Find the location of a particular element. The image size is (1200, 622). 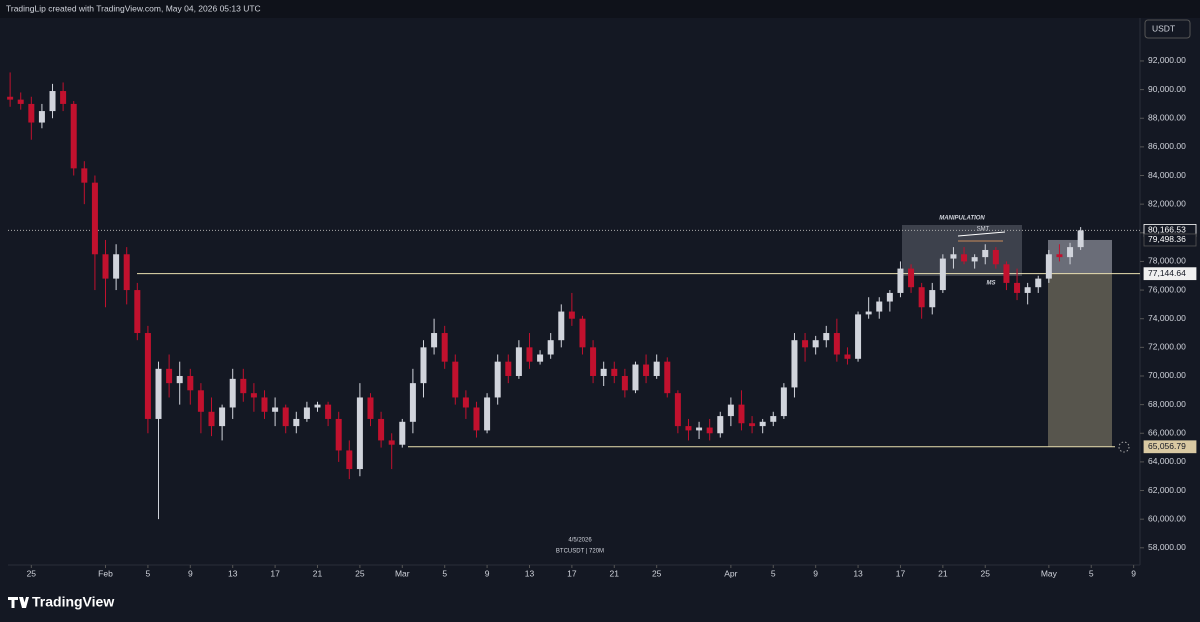

y-tick-label: 82,000.00 is located at coordinates (1167, 203).